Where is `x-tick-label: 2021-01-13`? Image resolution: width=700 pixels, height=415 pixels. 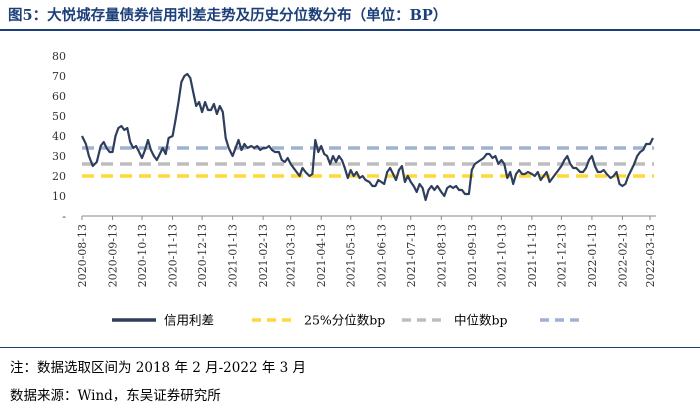 x-tick-label: 2021-01-13 is located at coordinates (233, 255).